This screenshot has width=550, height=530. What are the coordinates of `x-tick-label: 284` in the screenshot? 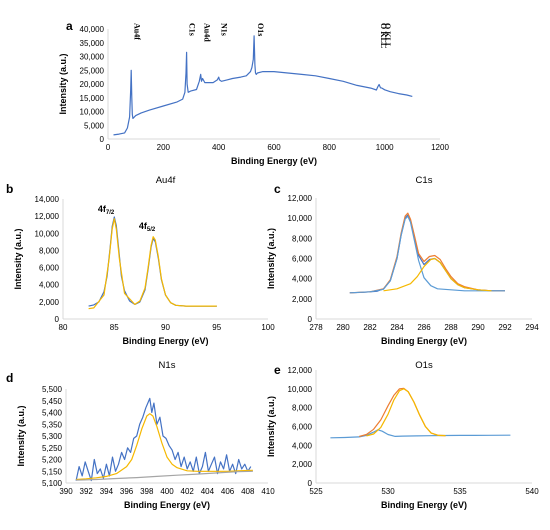 It's located at (397, 327).